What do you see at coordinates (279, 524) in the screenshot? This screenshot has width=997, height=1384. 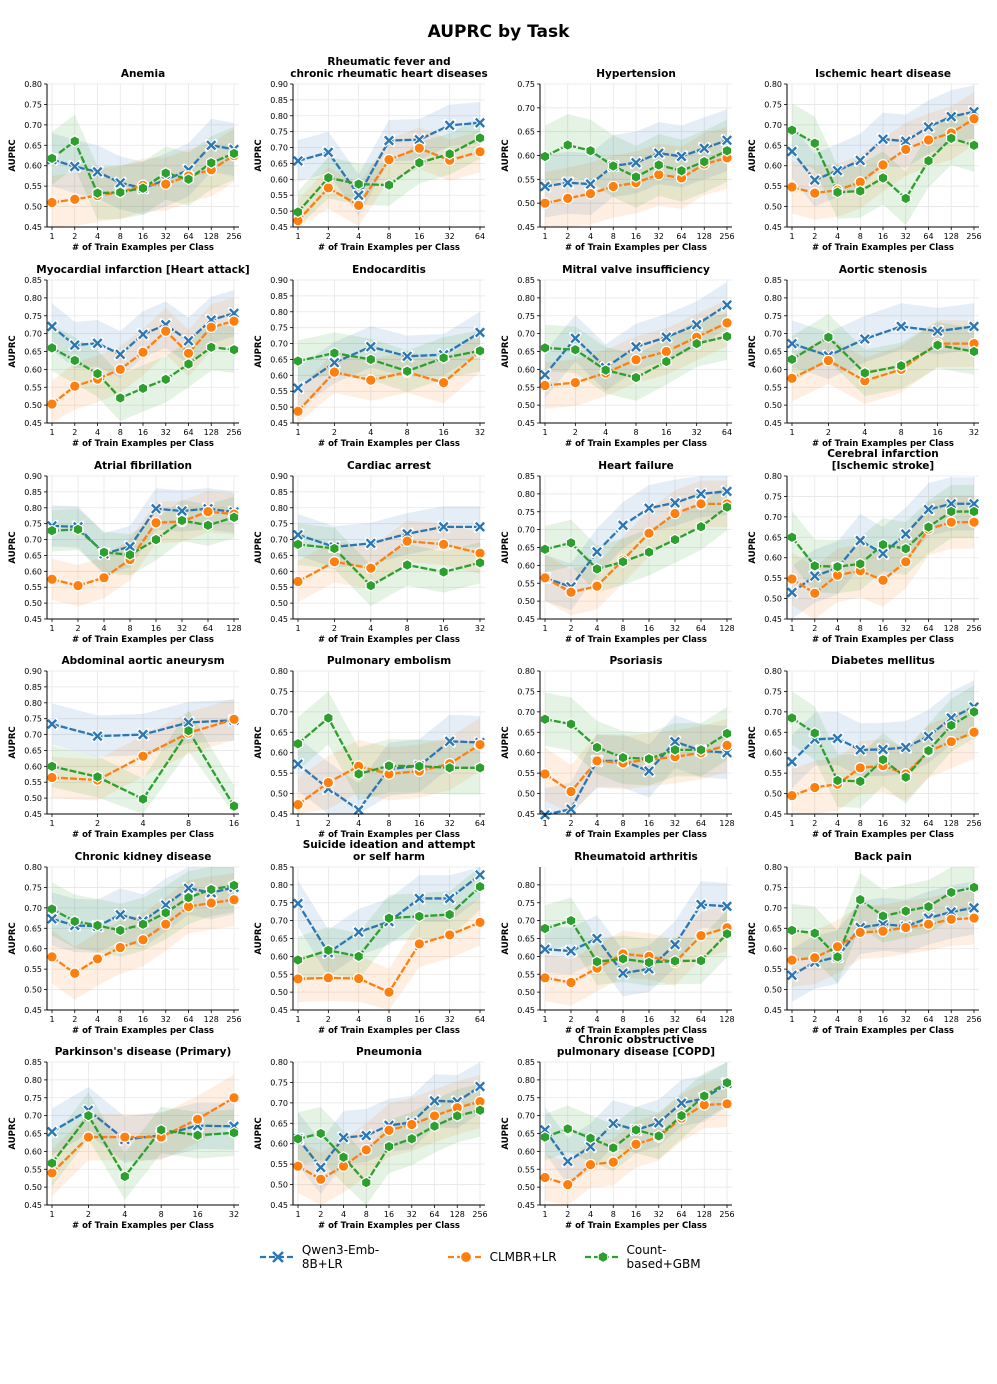 I see `y-tick-label: 0.75` at bounding box center [279, 524].